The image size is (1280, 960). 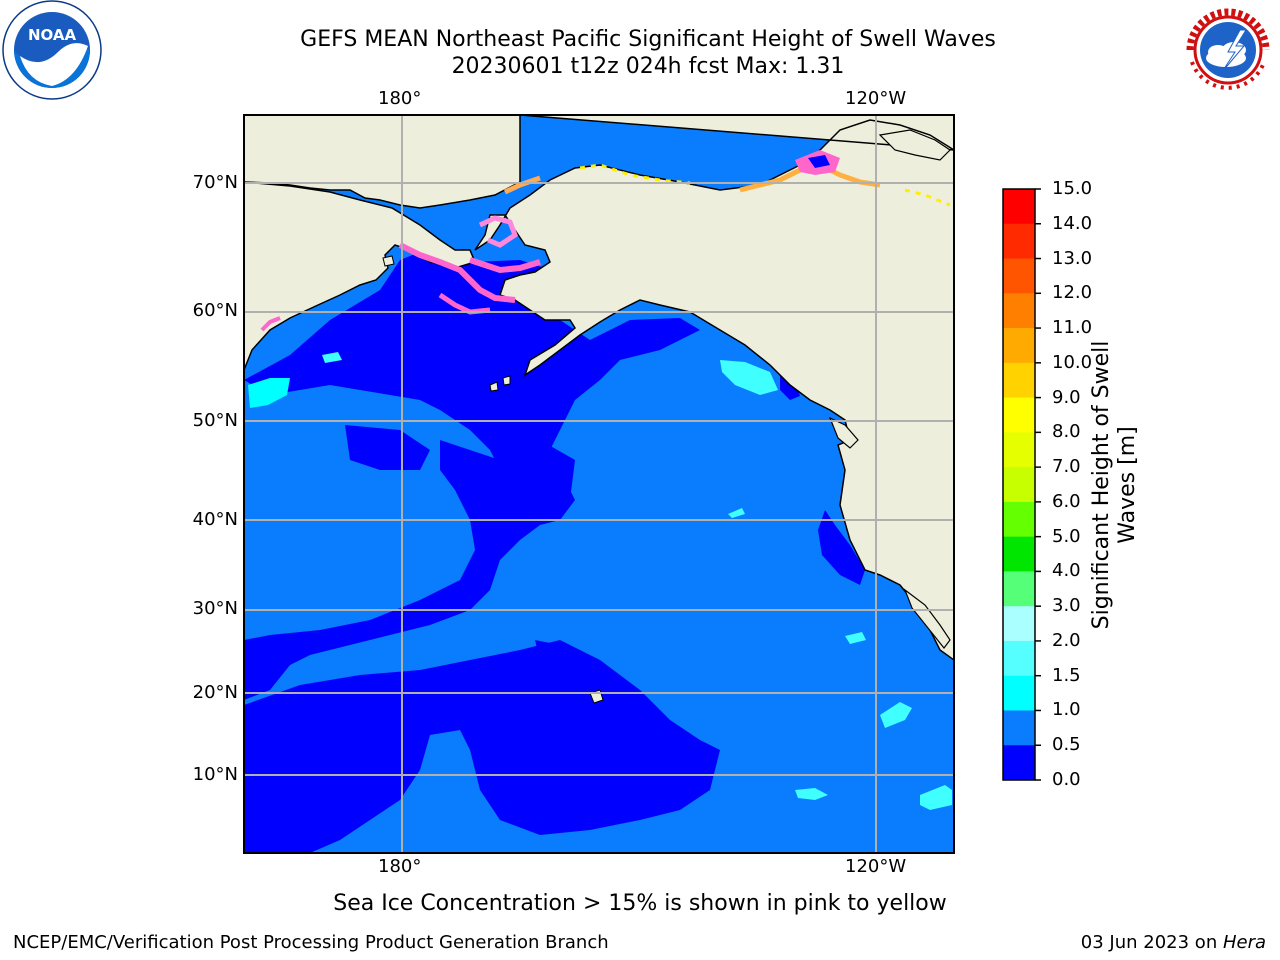 What do you see at coordinates (215, 420) in the screenshot?
I see `lat-label-50n: 50°N` at bounding box center [215, 420].